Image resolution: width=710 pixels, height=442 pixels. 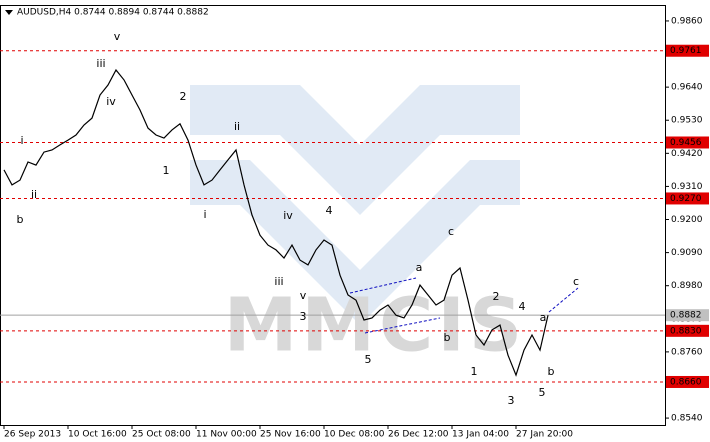 What do you see at coordinates (226, 435) in the screenshot?
I see `x-tick-label: 11 Nov 00:00` at bounding box center [226, 435].